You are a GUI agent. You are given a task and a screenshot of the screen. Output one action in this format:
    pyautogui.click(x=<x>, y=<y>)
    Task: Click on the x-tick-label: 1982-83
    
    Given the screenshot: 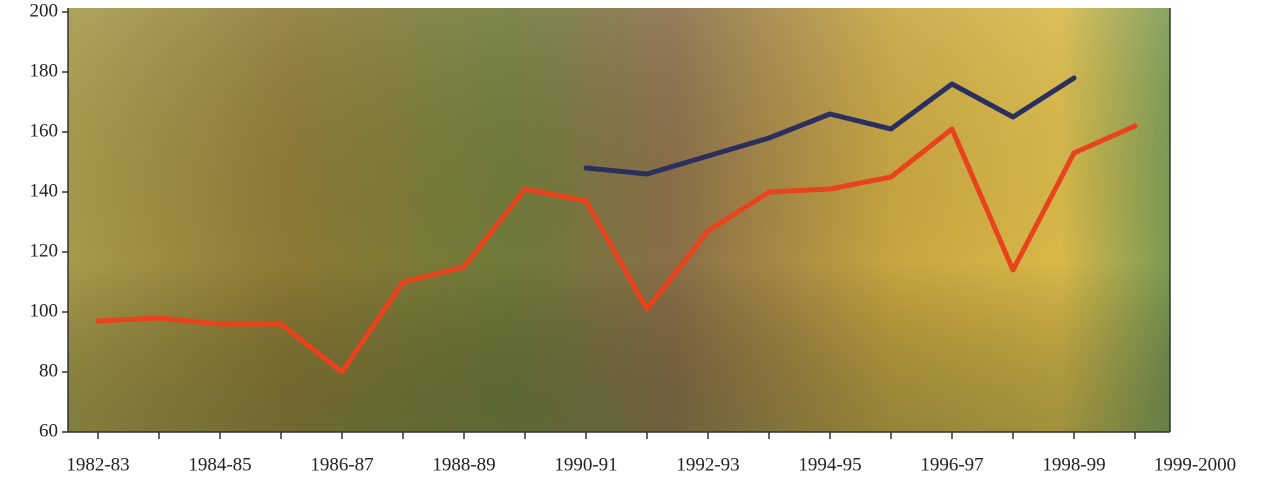 What is the action you would take?
    pyautogui.click(x=97, y=464)
    